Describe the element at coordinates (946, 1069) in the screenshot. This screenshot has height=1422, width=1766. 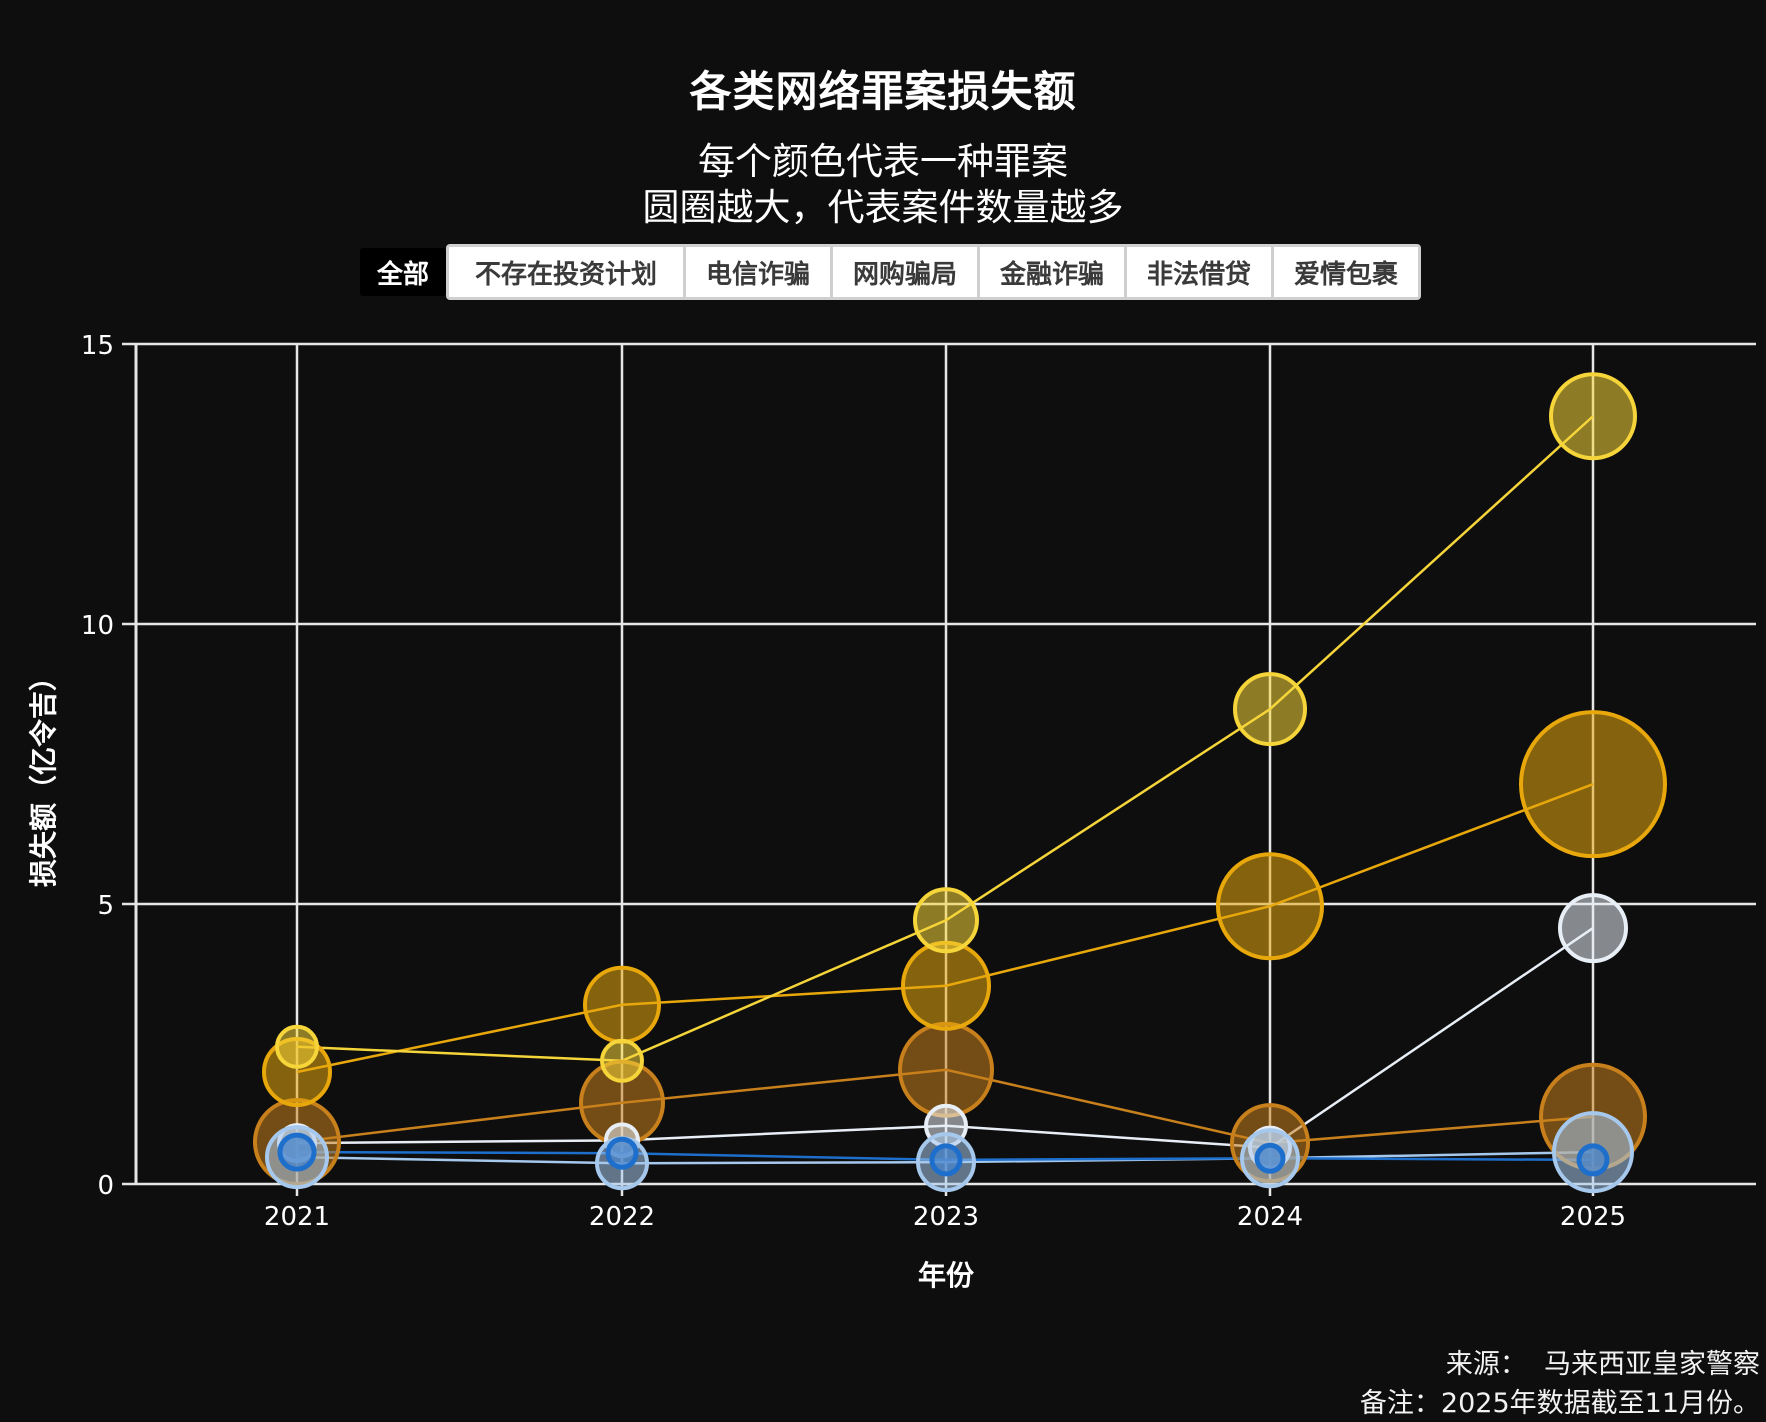
I see `series-dark-orange-bubble` at that location.